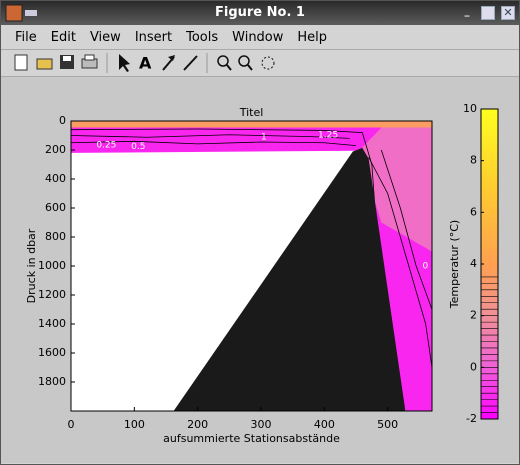 This screenshot has height=465, width=520. Describe the element at coordinates (62, 120) in the screenshot. I see `y-tick-label: 0` at that location.